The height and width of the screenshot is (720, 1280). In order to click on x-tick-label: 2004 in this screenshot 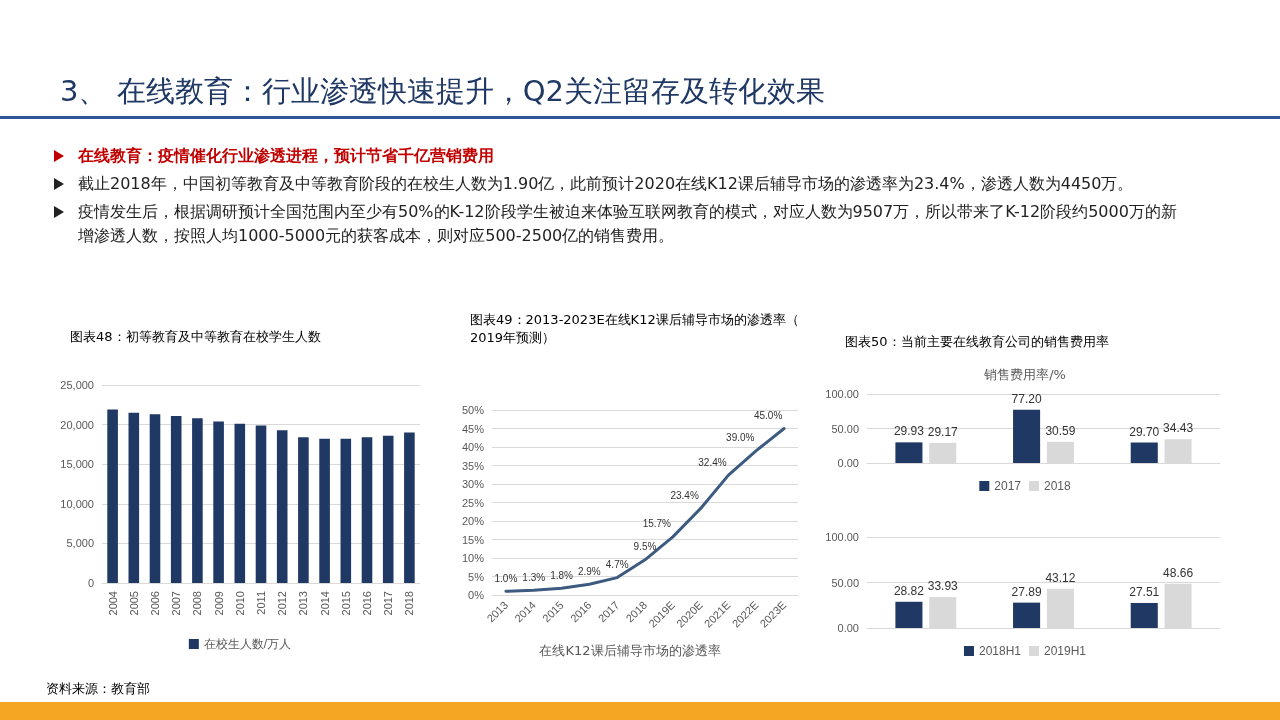, I will do `click(112, 603)`.